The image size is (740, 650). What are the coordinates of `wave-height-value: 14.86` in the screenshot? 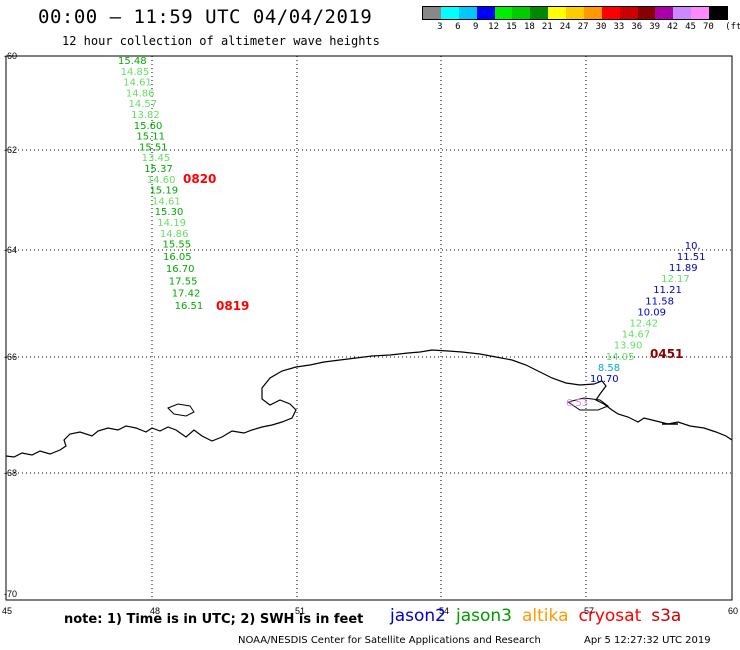 It's located at (174, 234).